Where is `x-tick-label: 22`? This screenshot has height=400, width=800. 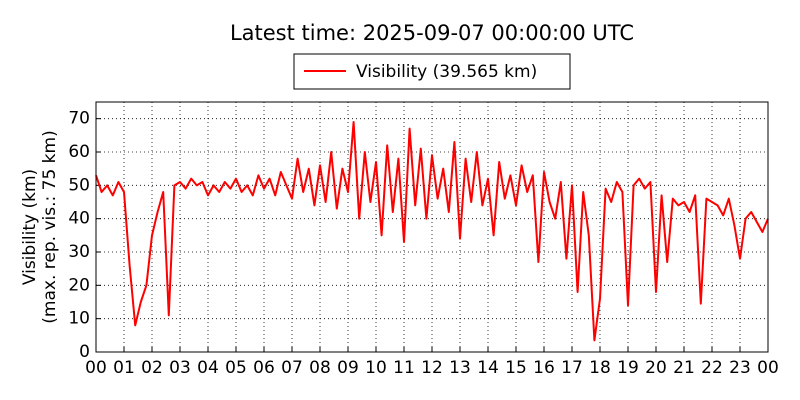
x-tick-label: 22 is located at coordinates (712, 368).